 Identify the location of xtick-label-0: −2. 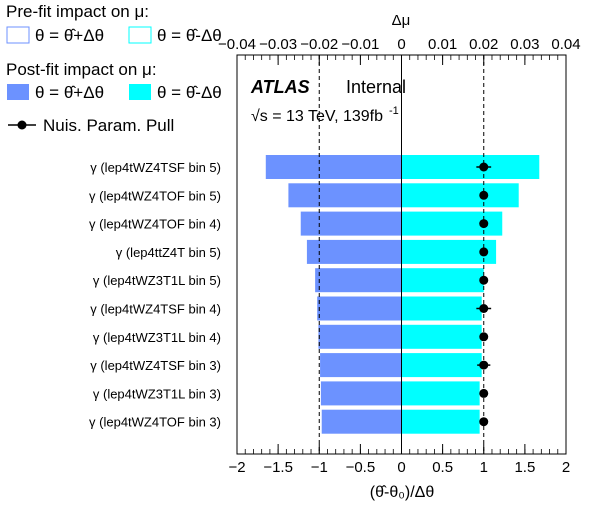
(236, 467).